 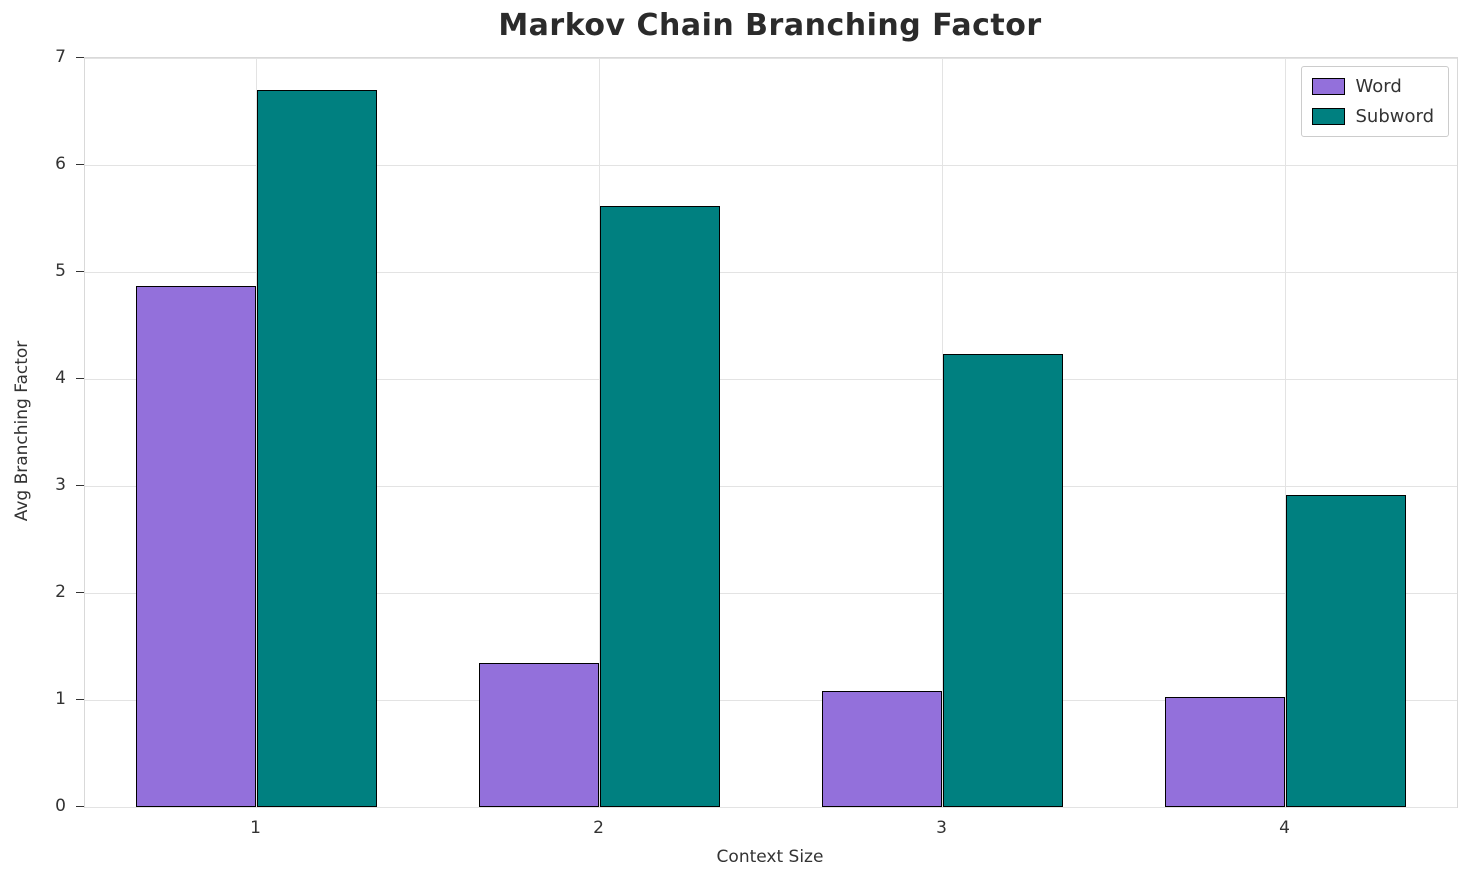 I want to click on legend-swatch-word, so click(x=1329, y=86).